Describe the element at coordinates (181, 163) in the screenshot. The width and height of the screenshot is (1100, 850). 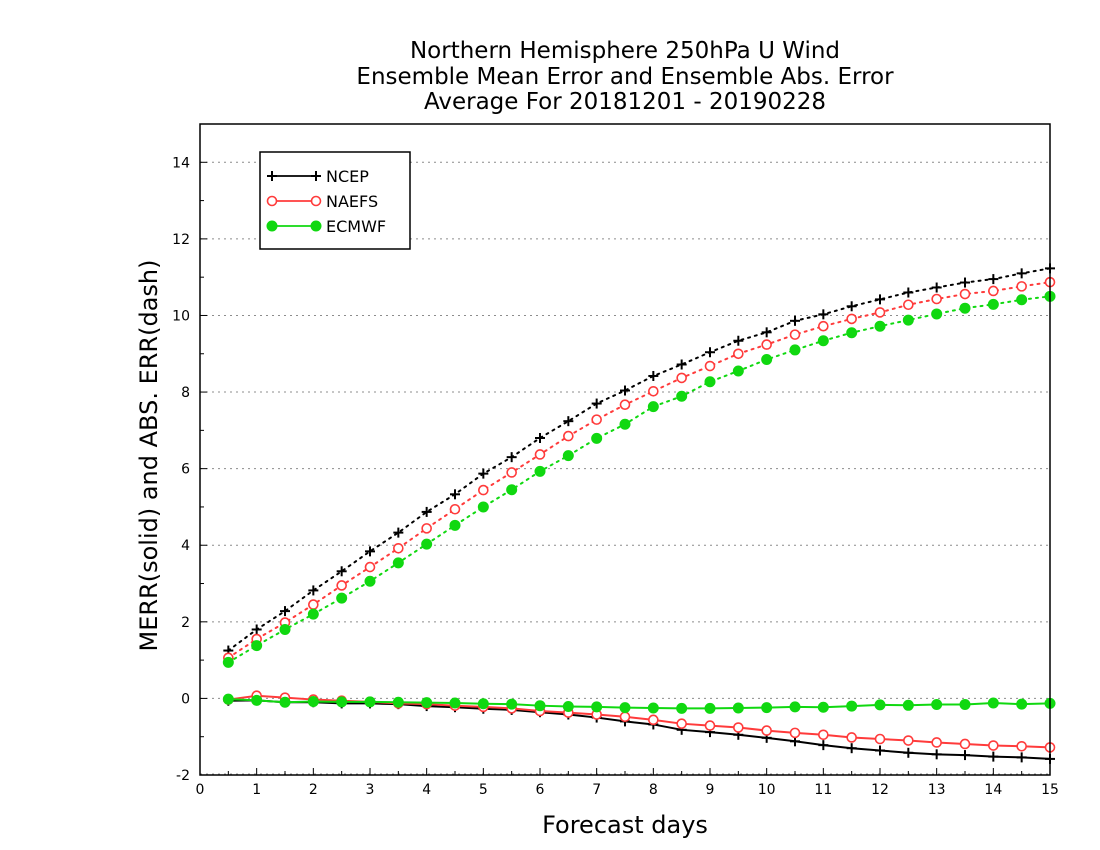
I see `y-tick-label: 14` at that location.